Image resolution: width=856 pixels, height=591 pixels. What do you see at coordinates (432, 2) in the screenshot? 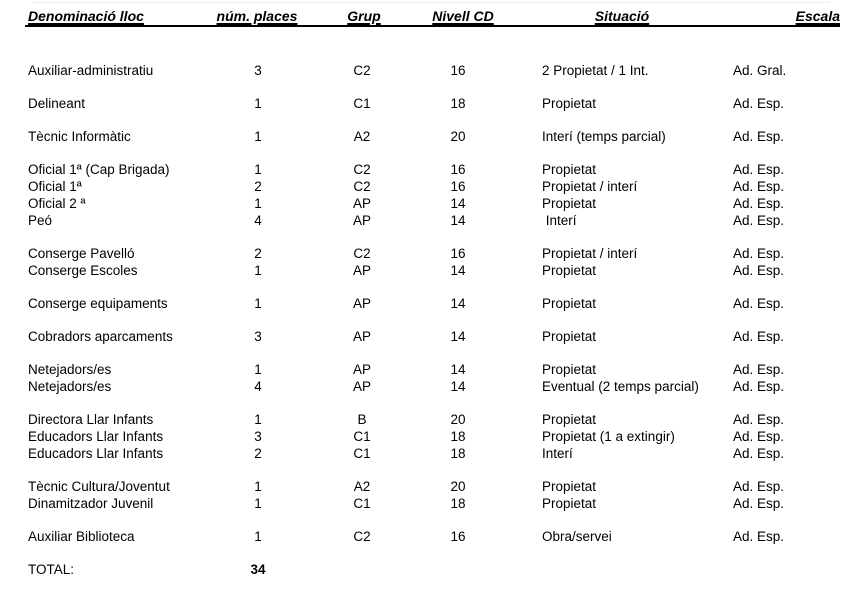
I see `scan-artifact-line` at bounding box center [432, 2].